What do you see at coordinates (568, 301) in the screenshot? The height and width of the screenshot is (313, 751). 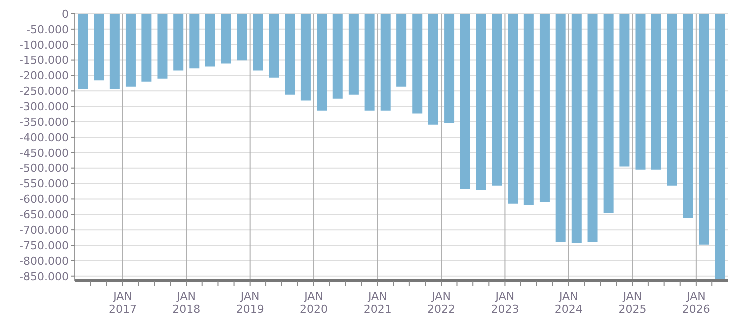 I see `x-tick-label: JAN 2024` at bounding box center [568, 301].